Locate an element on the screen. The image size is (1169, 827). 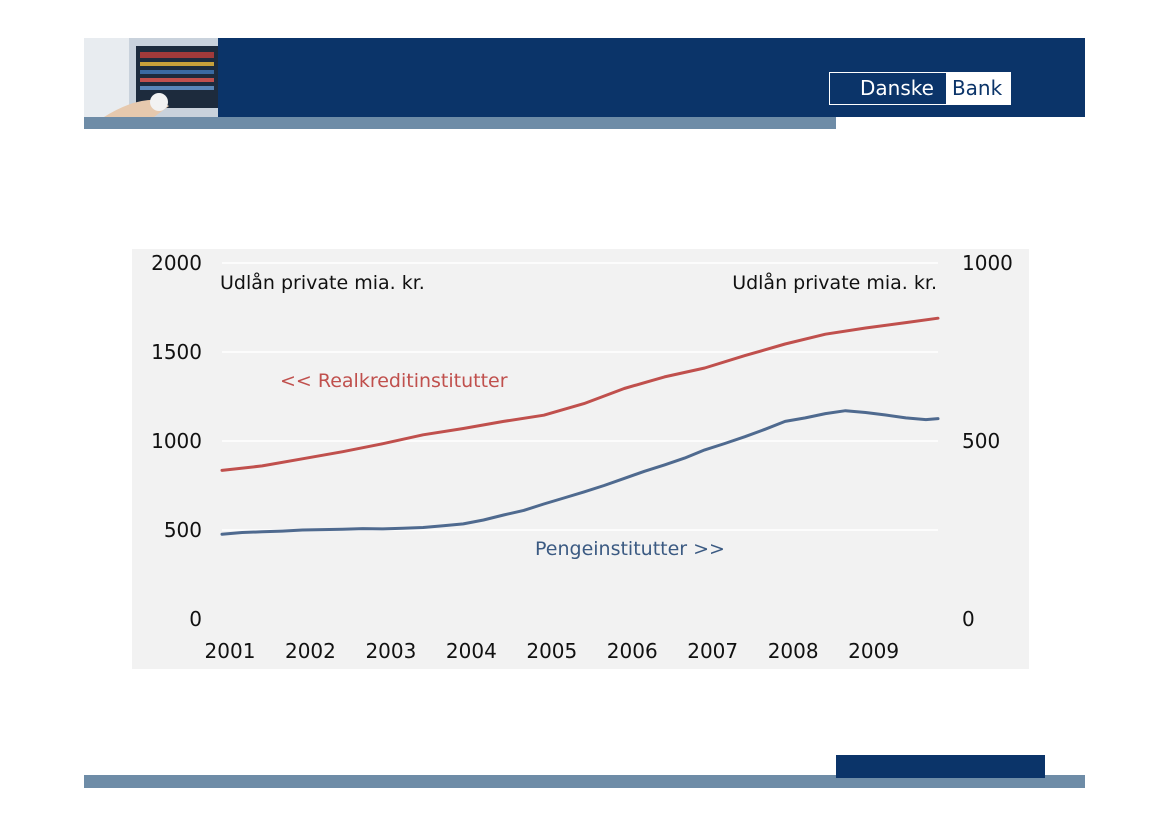
right-tick-label: 500 is located at coordinates (981, 441).